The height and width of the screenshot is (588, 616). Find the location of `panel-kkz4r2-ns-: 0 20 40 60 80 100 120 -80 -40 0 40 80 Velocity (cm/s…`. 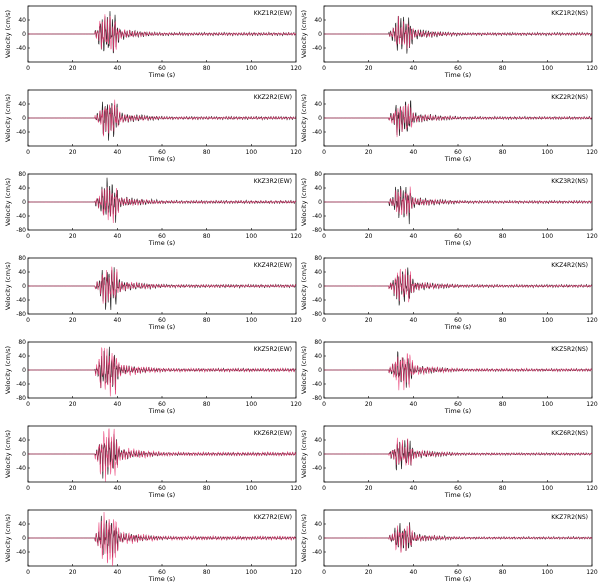

panel-kkz4r2-ns-: 0 20 40 60 80 100 120 -80 -40 0 40 80 Velocity (cm/s… is located at coordinates (449, 293).